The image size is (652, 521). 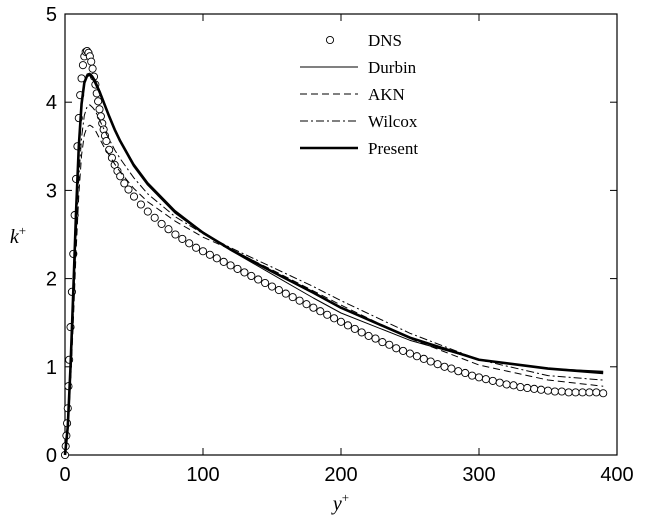 I want to click on x-tick-label: 0, so click(x=64, y=475).